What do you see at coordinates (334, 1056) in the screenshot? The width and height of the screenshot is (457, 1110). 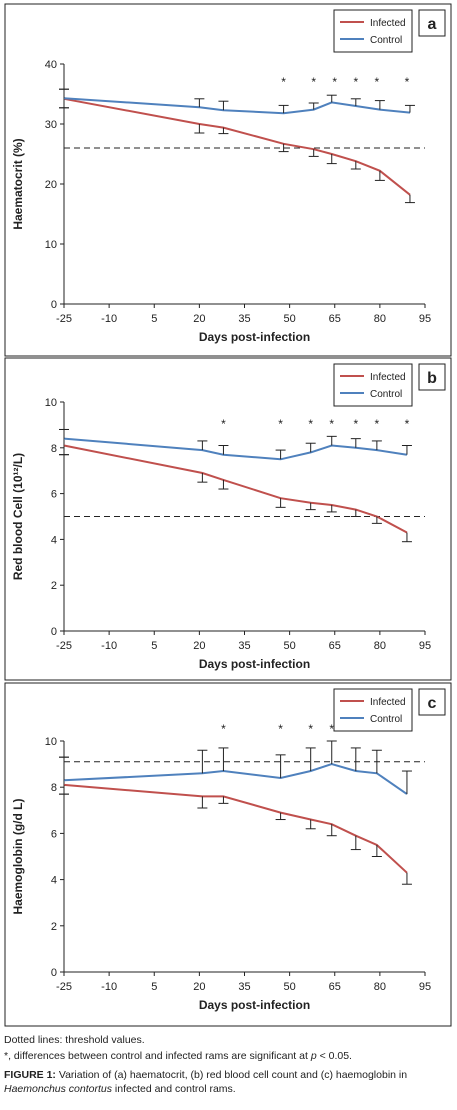 I see `caption-note2-suffix: < 0.05.` at bounding box center [334, 1056].